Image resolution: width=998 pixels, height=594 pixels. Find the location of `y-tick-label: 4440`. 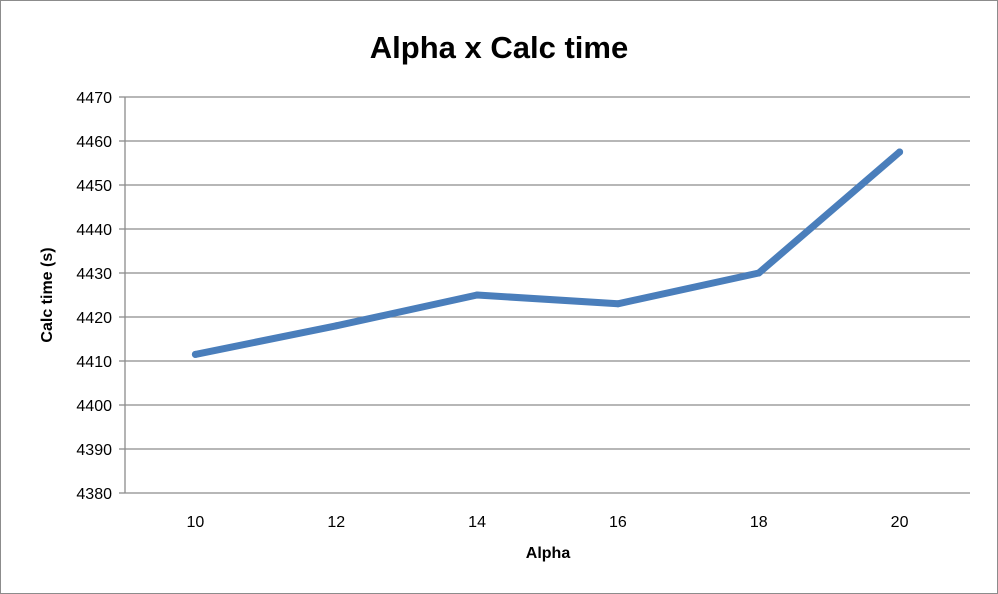

y-tick-label: 4440 is located at coordinates (94, 230).